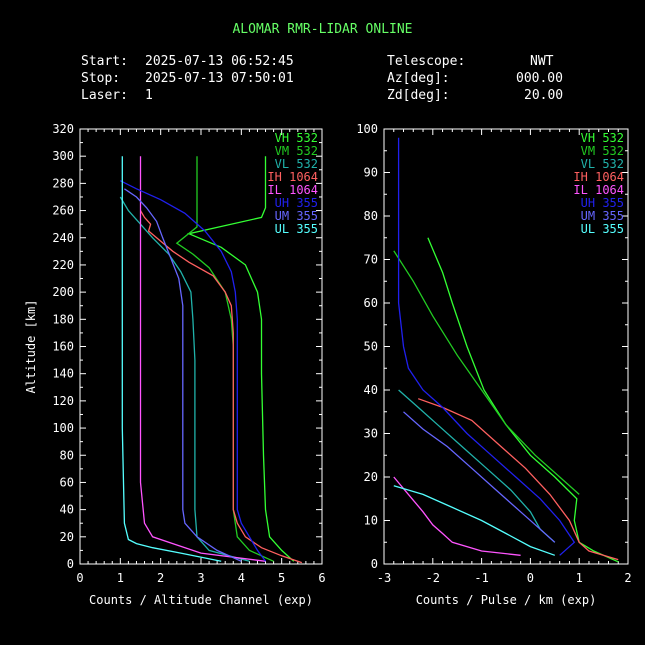 This screenshot has height=645, width=645. I want to click on x-tick-label: -1, so click(481, 578).